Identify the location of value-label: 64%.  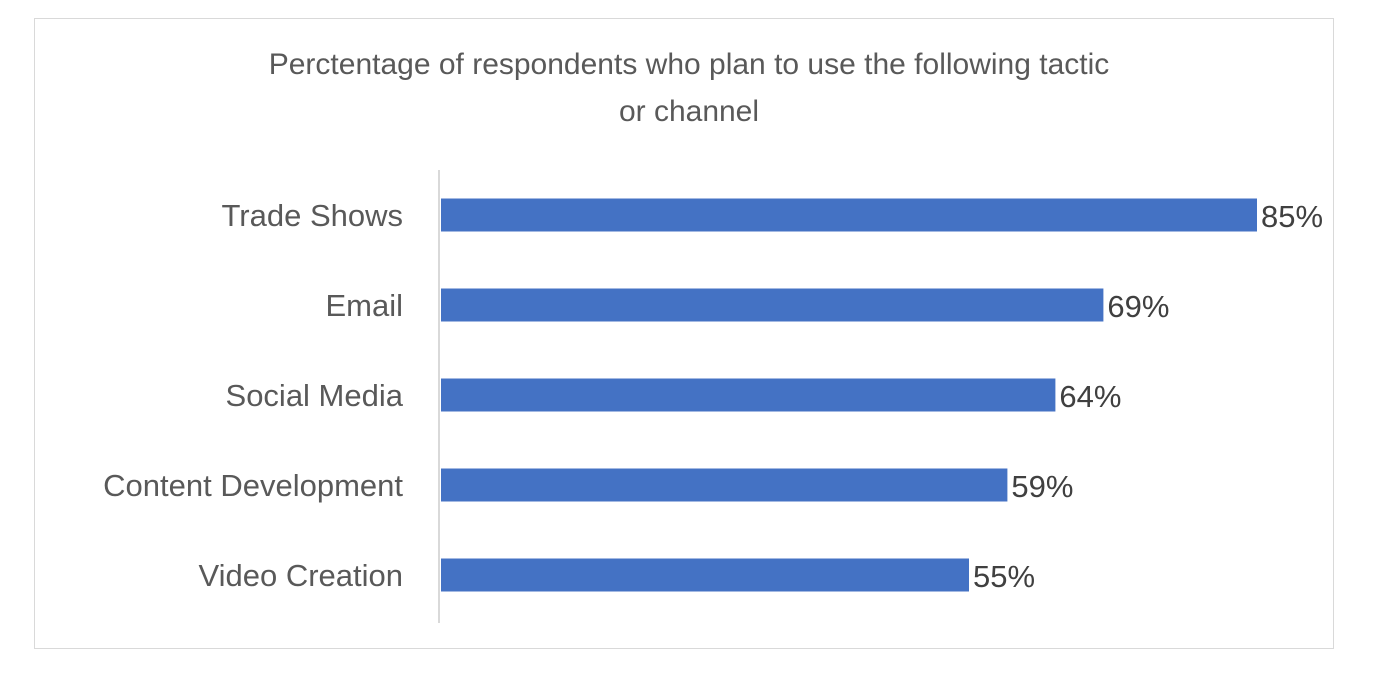
(1090, 396).